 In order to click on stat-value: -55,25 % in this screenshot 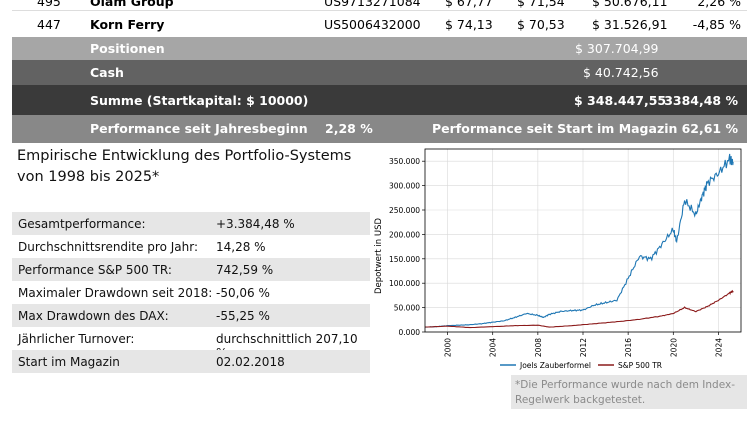, I will do `click(243, 316)`.